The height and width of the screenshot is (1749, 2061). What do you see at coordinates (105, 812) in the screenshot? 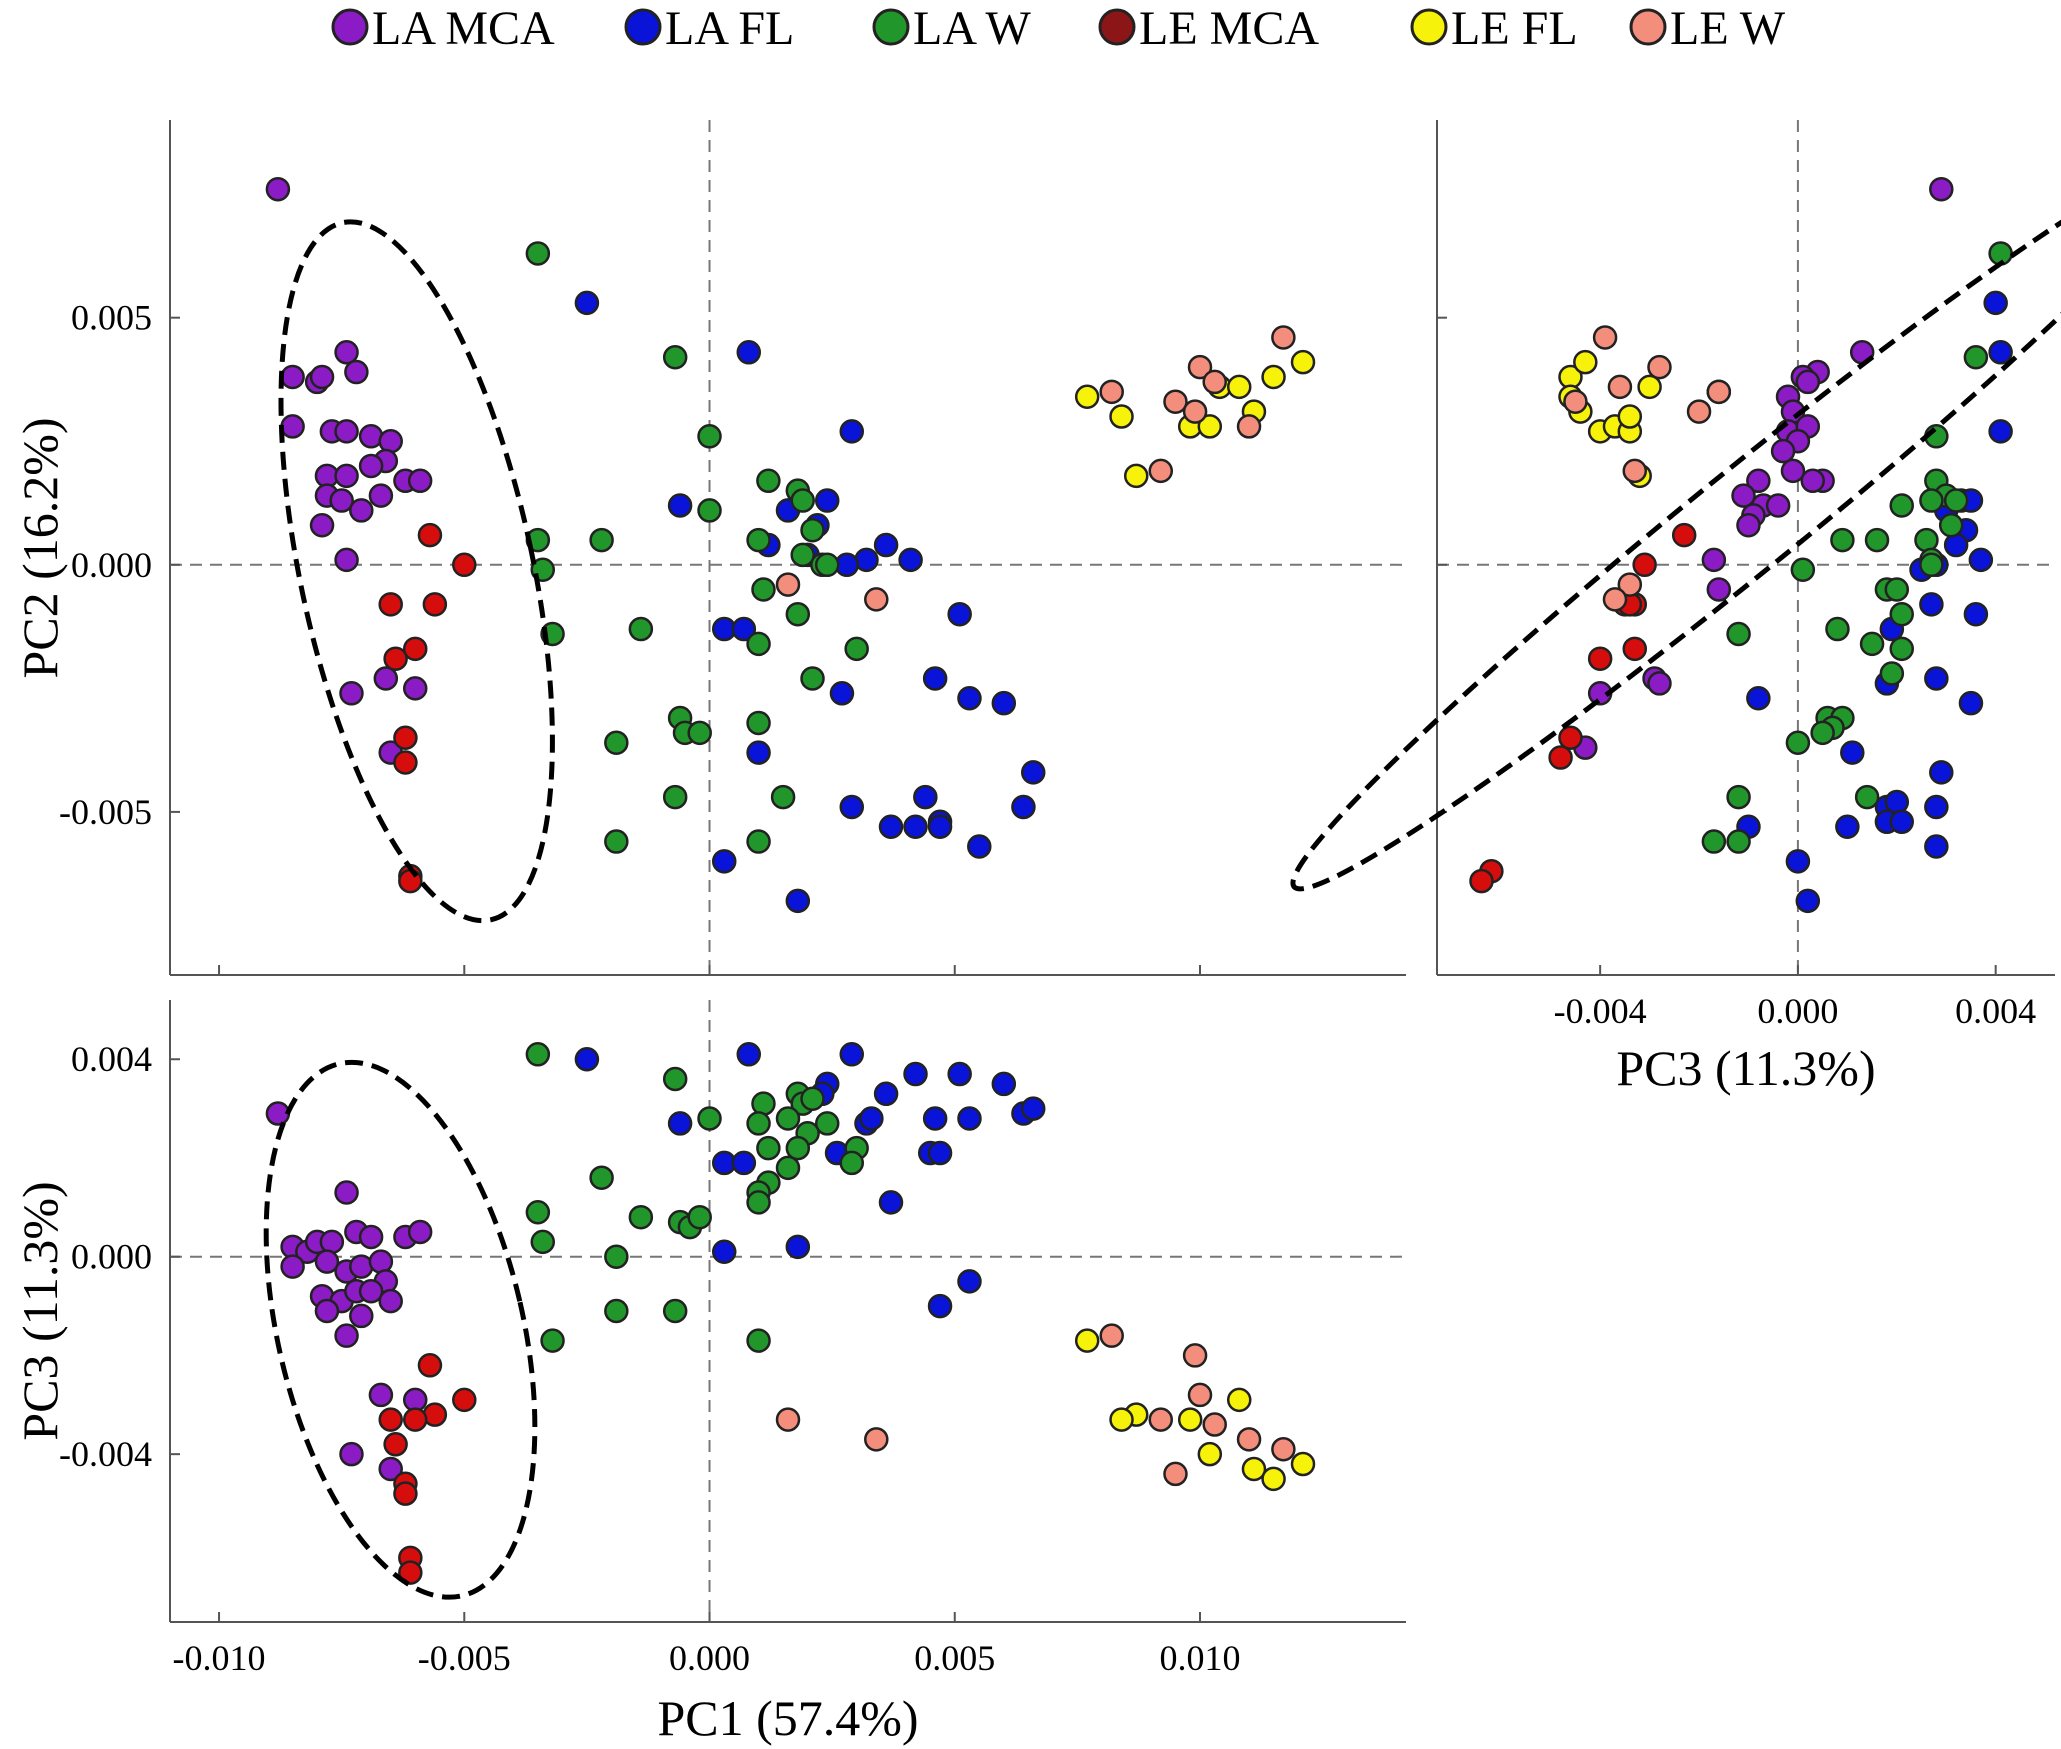
I see `y-tick-label: -0.005` at bounding box center [105, 812].